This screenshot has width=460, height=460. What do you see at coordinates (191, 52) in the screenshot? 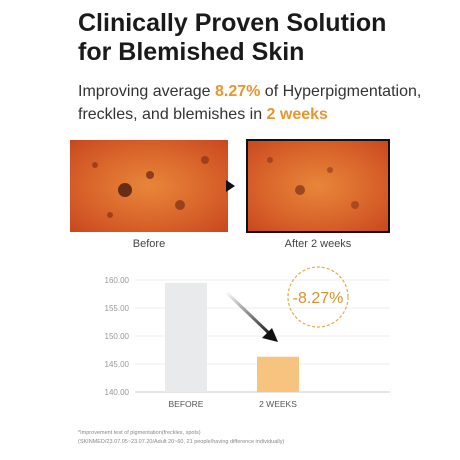
I see `title-line: for Blemished Skin` at bounding box center [191, 52].